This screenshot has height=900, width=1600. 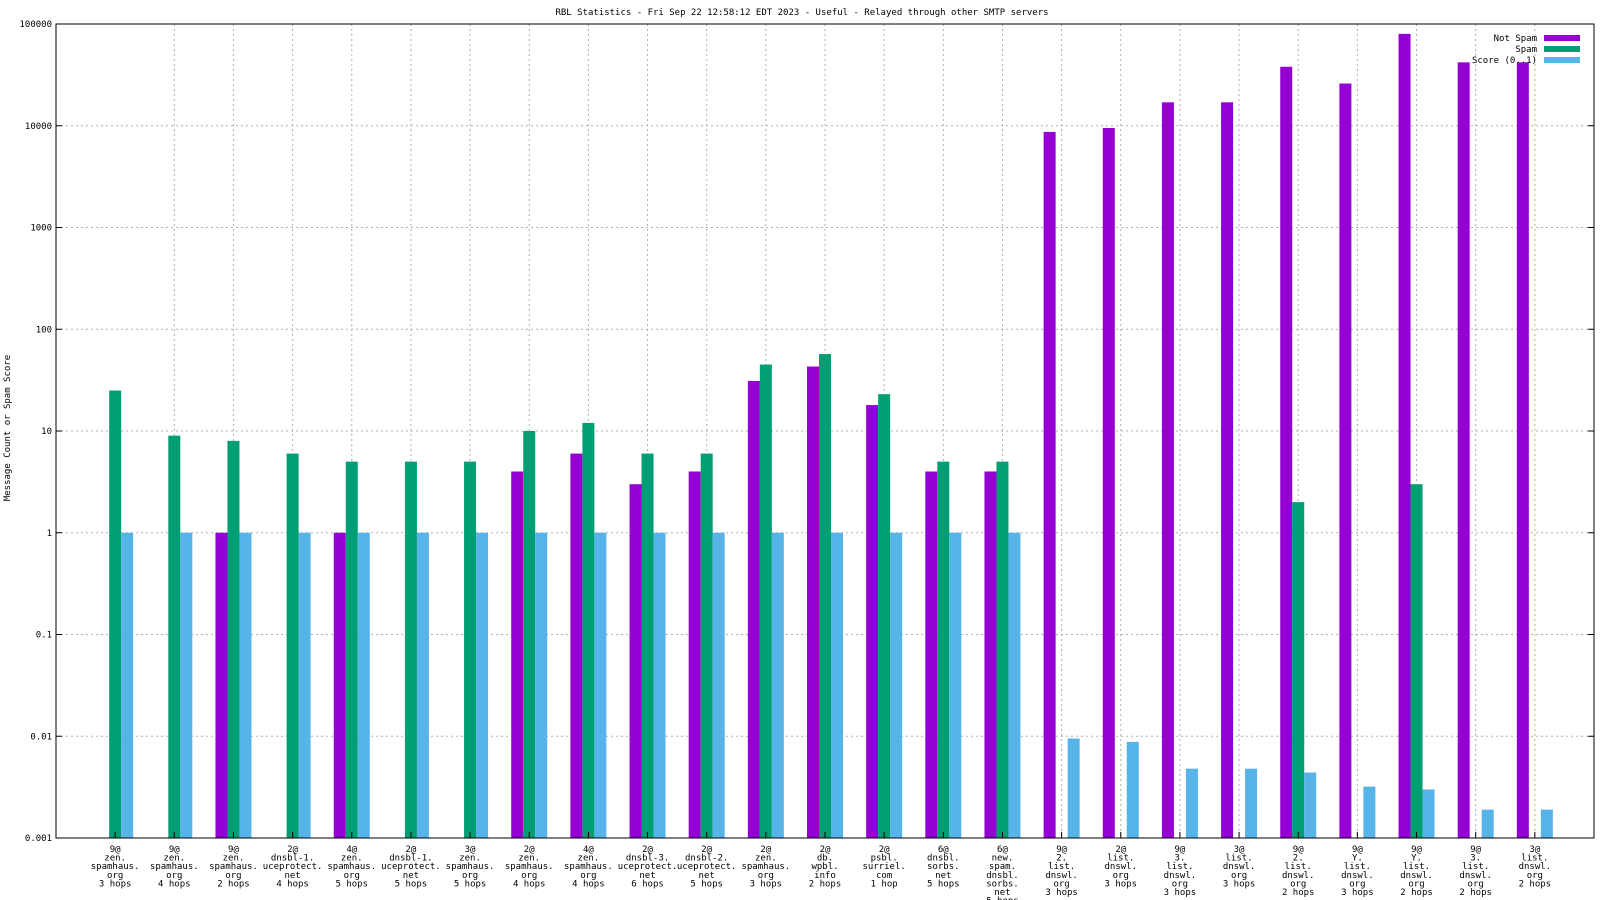 What do you see at coordinates (707, 867) in the screenshot?
I see `x-tick-label: 2@ dnsbl-2. uceprotect. net 5 hops` at bounding box center [707, 867].